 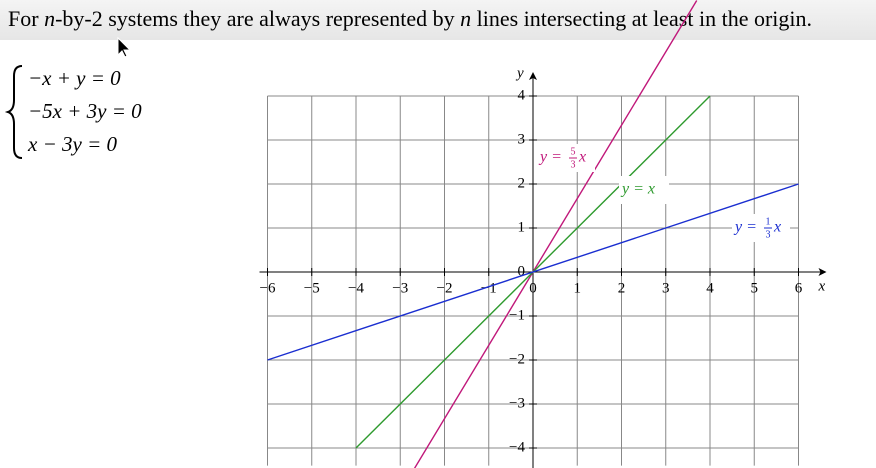 What do you see at coordinates (517, 447) in the screenshot?
I see `y-tick-label: −4` at bounding box center [517, 447].